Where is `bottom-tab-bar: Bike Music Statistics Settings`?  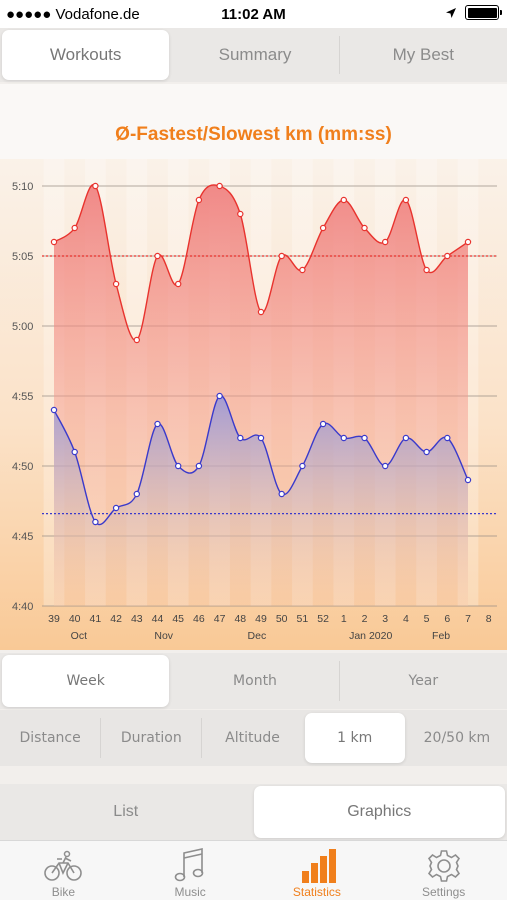 bottom-tab-bar: Bike Music Statistics Settings is located at coordinates (253, 870).